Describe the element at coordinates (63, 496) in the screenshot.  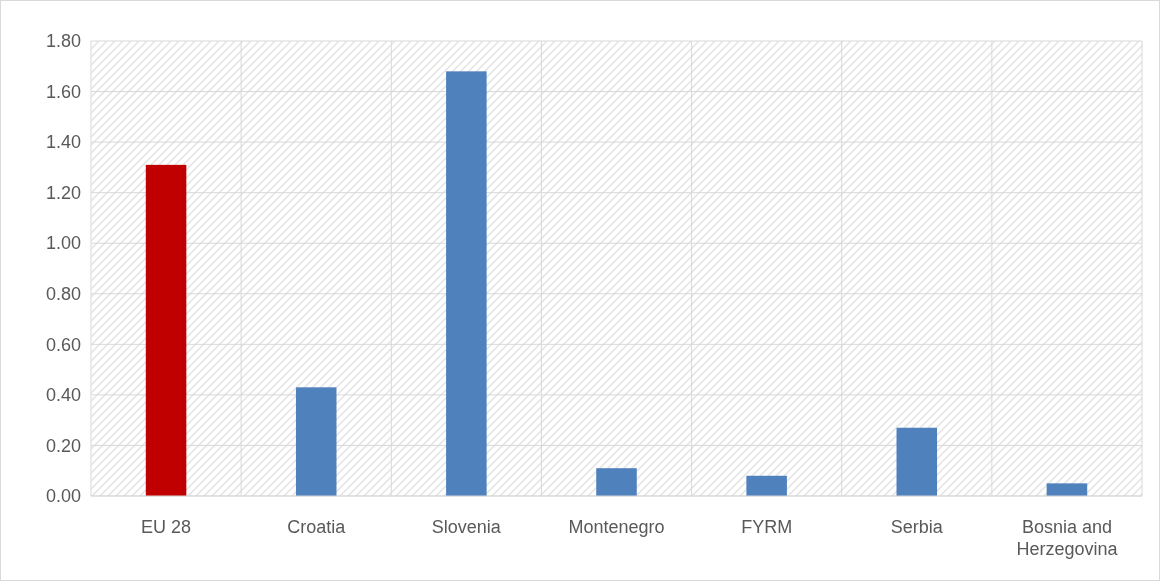
I see `y-tick-label: 0.00` at that location.